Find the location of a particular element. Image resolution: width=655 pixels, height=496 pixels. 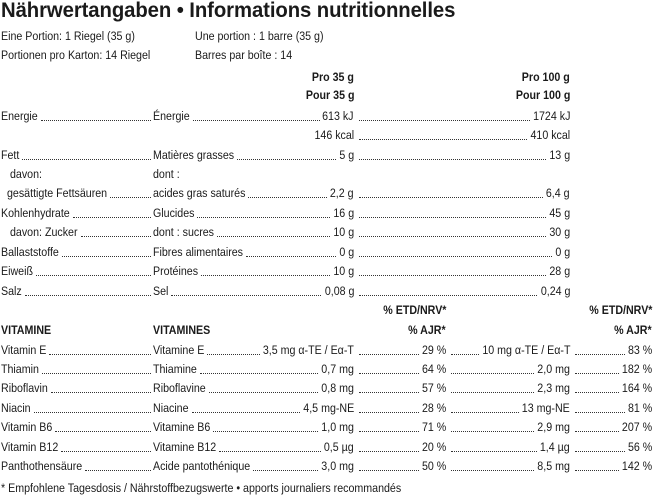

nutrient-value-100g: 410 kcal is located at coordinates (550, 135).